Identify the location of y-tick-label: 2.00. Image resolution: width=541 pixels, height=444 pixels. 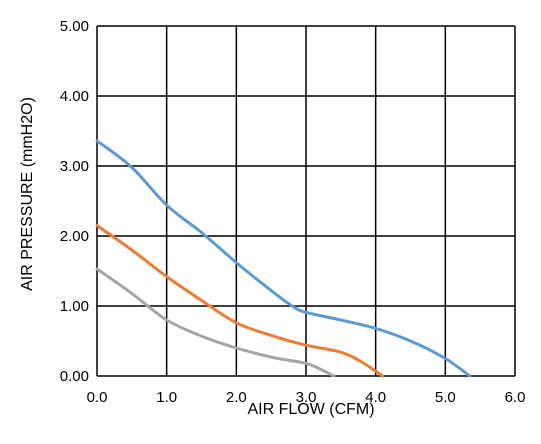
(74, 236).